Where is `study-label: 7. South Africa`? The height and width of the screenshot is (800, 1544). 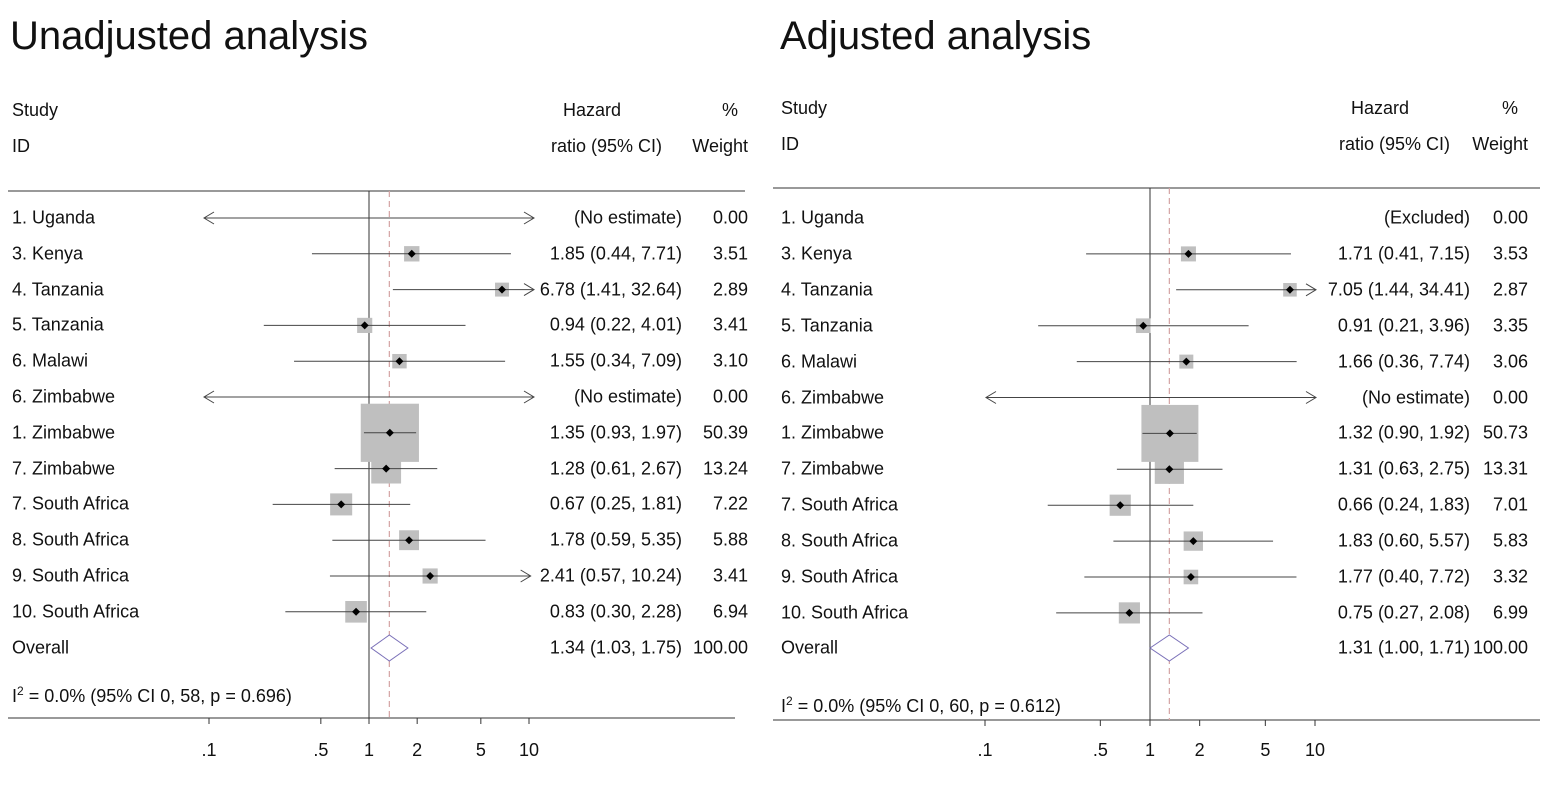 study-label: 7. South Africa is located at coordinates (840, 504).